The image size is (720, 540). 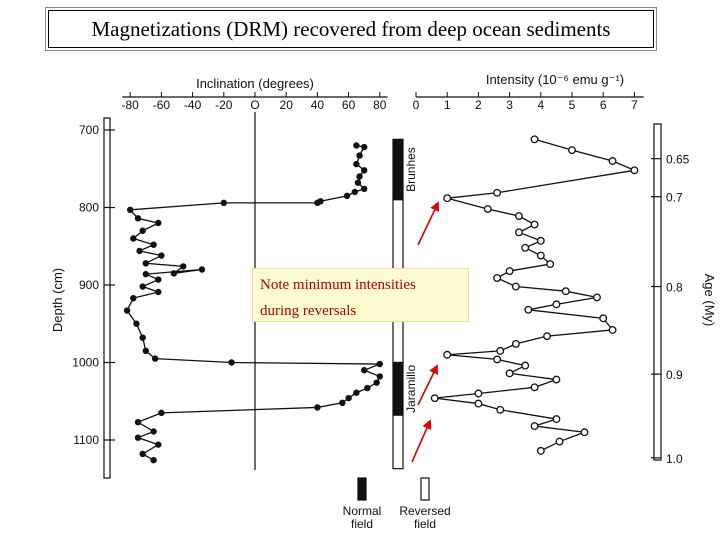 I want to click on note-line-2: during reversals, so click(x=308, y=311).